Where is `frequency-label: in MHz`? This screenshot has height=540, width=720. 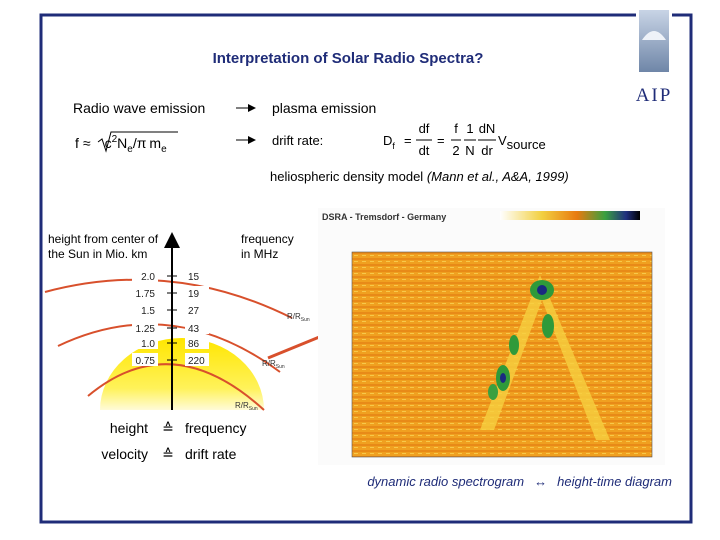 frequency-label: in MHz is located at coordinates (259, 254).